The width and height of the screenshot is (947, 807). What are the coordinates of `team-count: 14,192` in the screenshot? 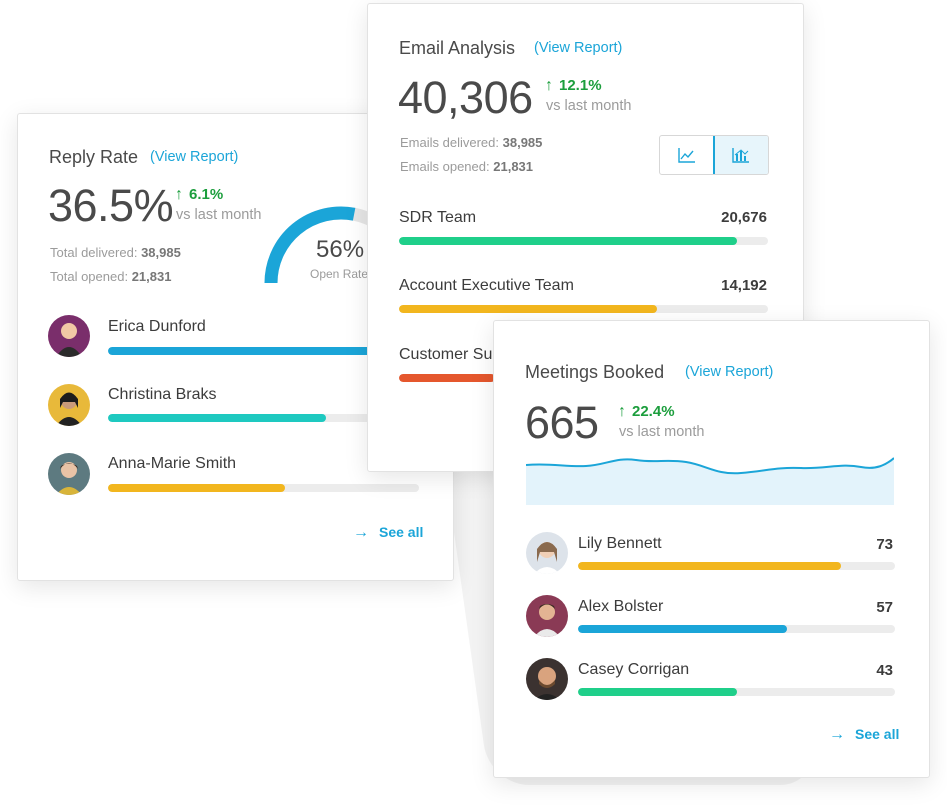 It's located at (744, 285).